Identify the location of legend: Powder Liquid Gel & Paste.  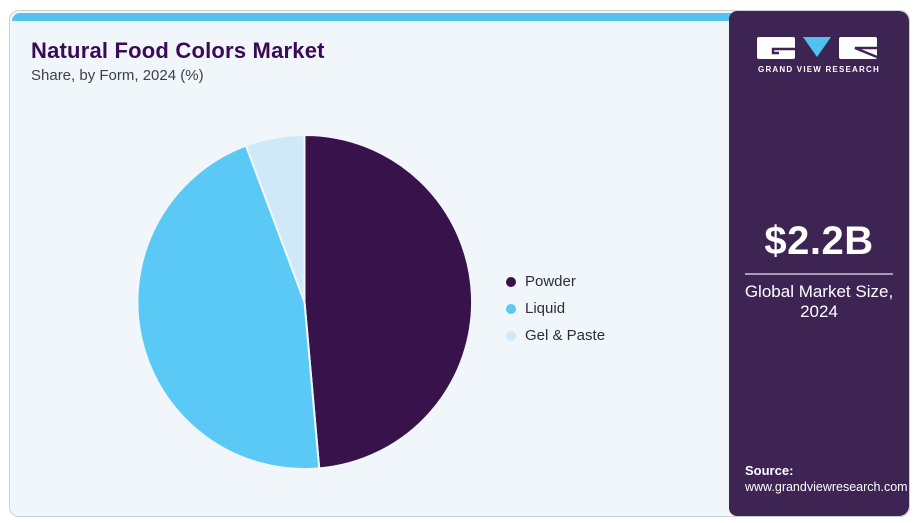
(555, 308).